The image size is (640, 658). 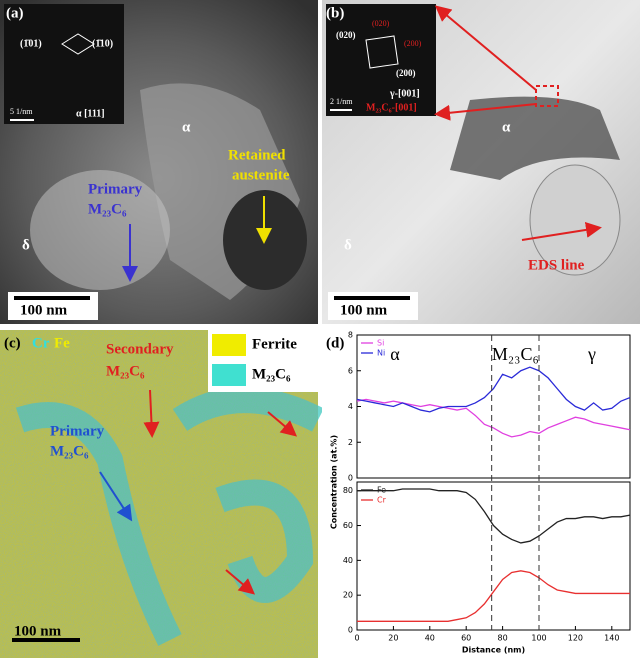 I want to click on panel-label: (a), so click(x=15, y=13).